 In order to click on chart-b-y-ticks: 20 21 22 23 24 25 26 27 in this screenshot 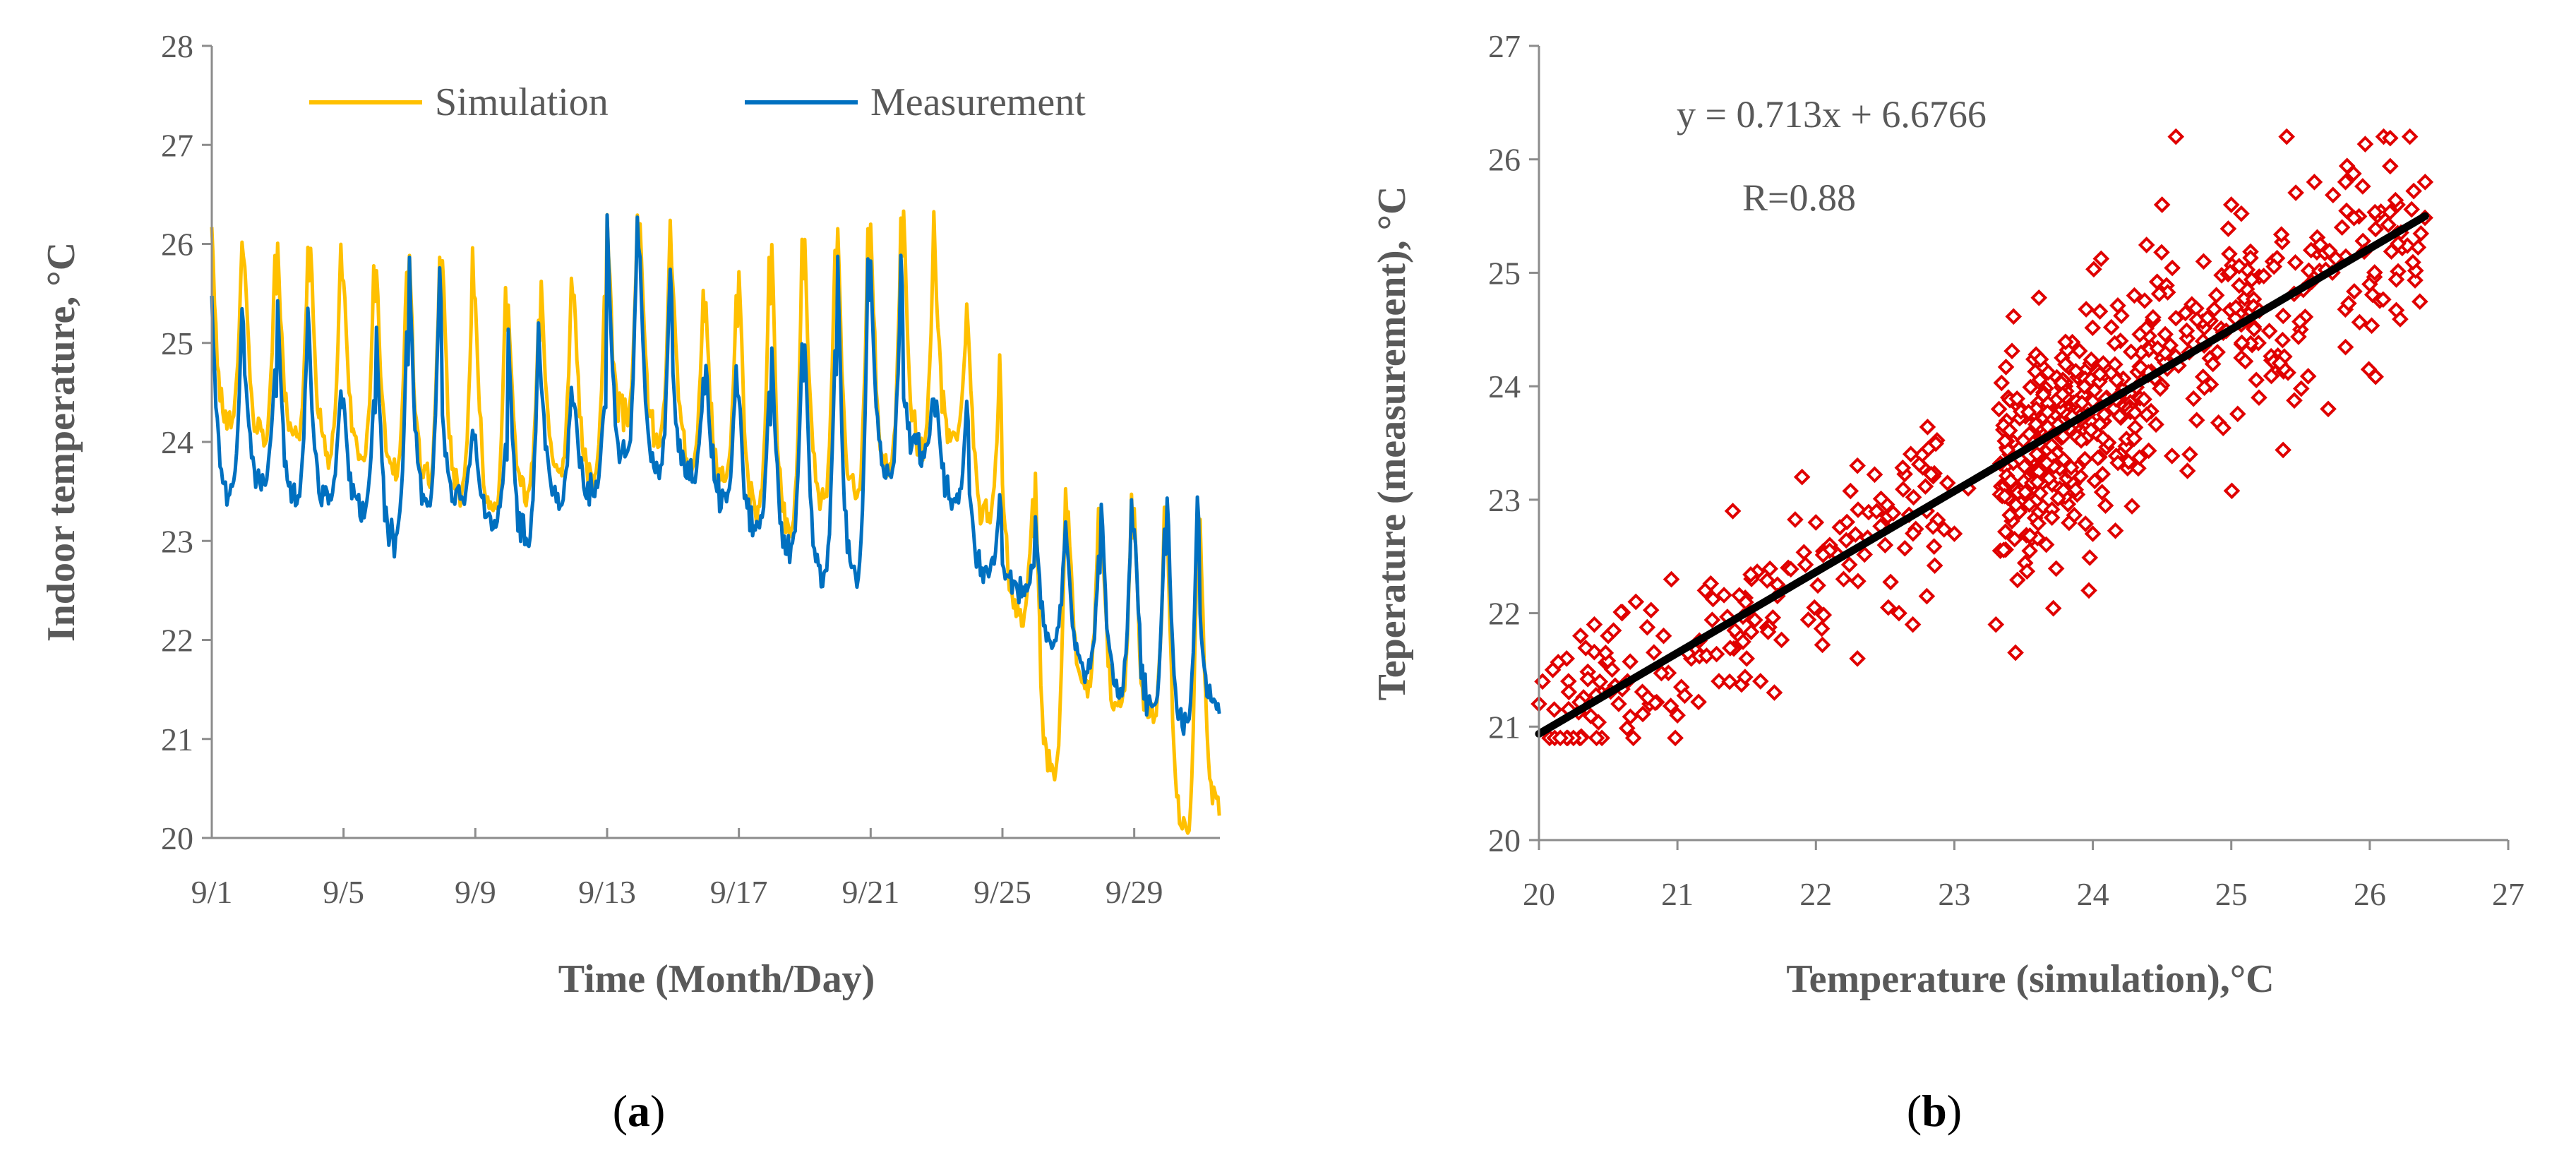, I will do `click(1513, 443)`.